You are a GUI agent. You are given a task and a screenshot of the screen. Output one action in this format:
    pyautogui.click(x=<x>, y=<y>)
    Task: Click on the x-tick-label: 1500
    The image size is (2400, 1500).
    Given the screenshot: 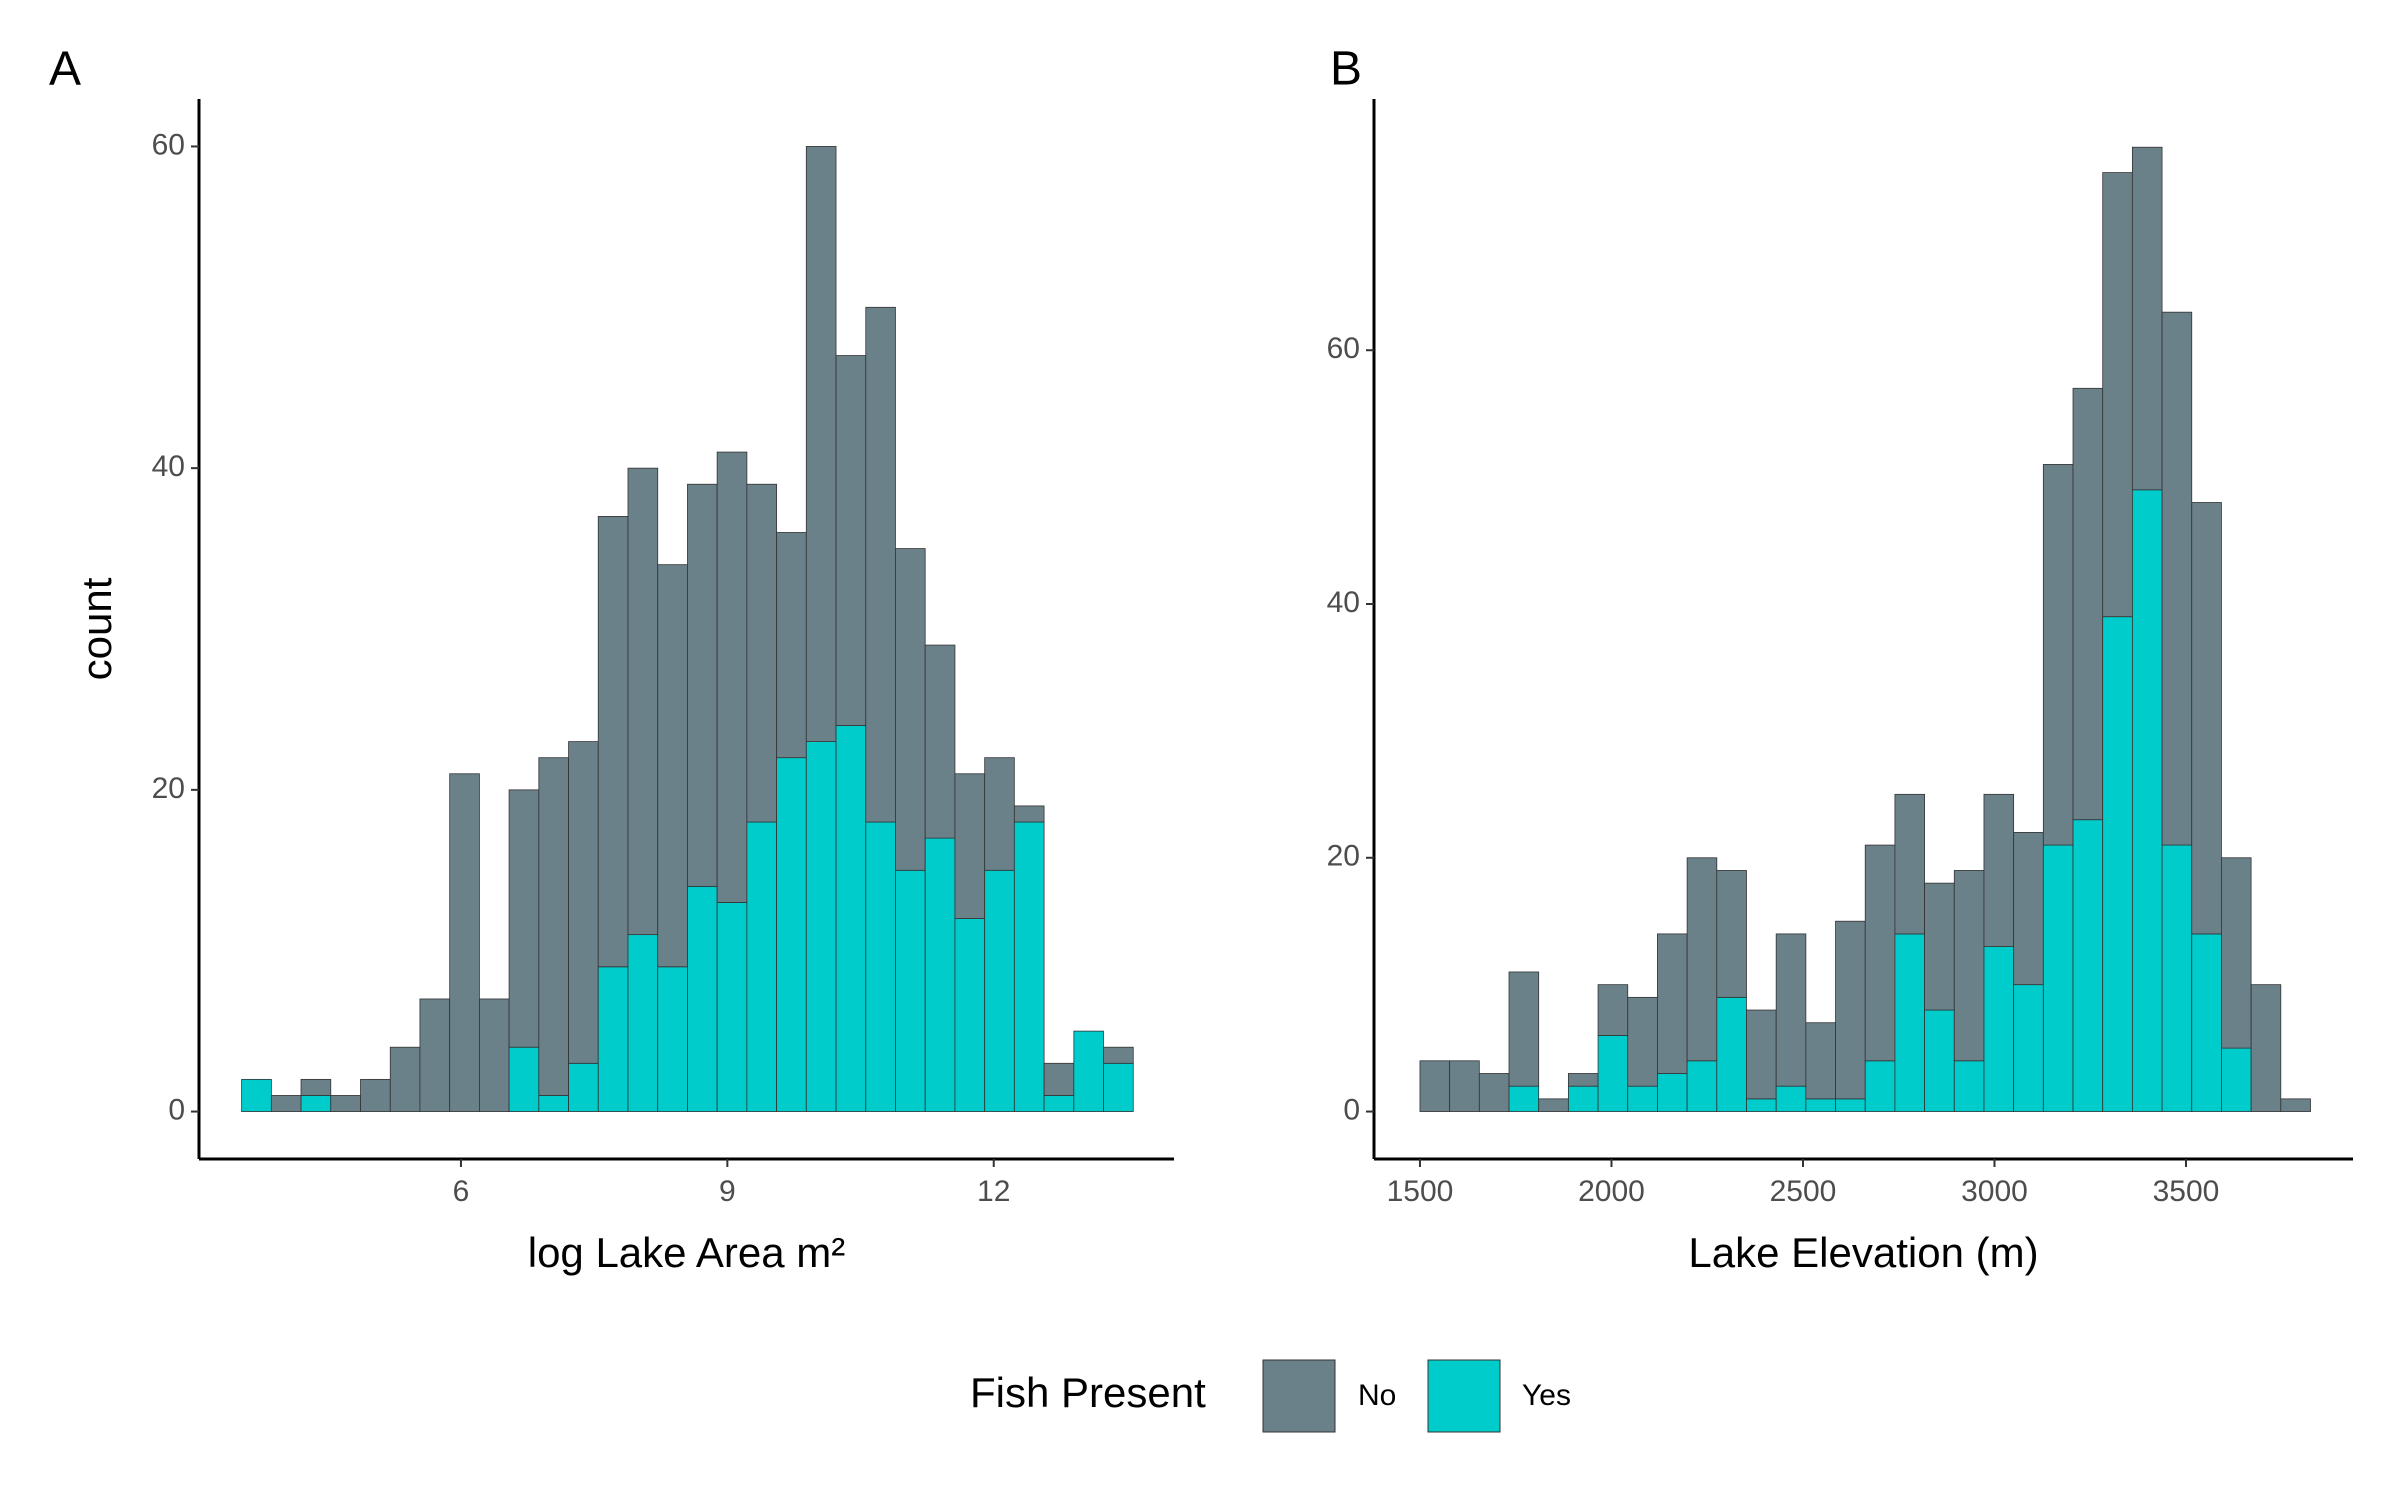 What is the action you would take?
    pyautogui.click(x=1420, y=1191)
    